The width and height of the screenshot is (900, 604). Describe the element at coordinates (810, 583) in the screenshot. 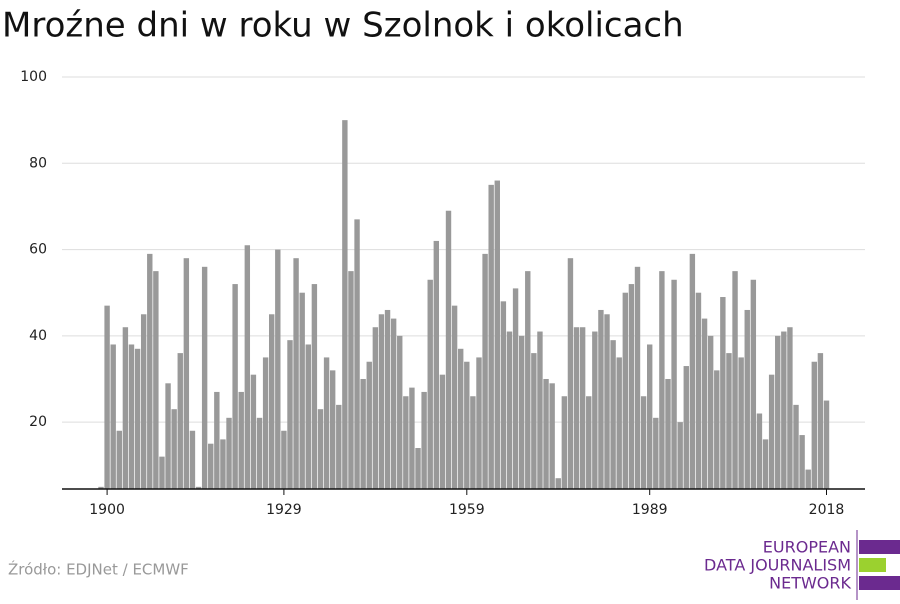

I see `logo-text: NETWORK` at that location.